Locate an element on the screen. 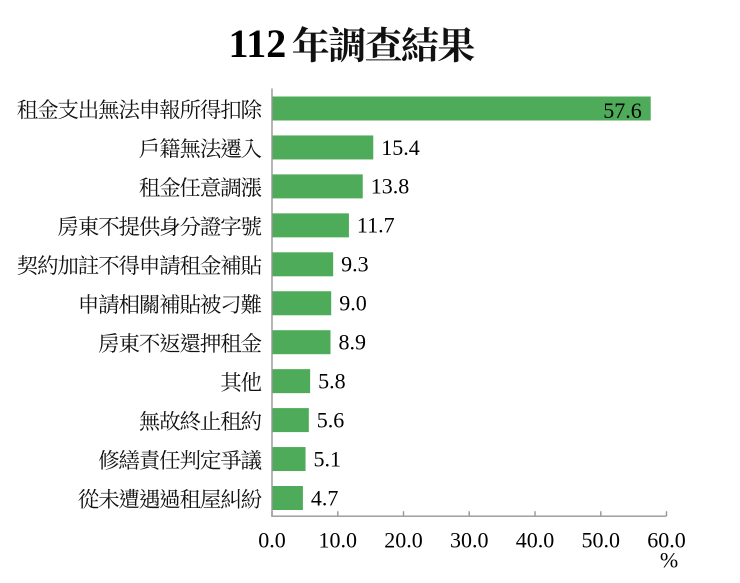 The image size is (740, 583). svg-text: 9.0 is located at coordinates (353, 303).